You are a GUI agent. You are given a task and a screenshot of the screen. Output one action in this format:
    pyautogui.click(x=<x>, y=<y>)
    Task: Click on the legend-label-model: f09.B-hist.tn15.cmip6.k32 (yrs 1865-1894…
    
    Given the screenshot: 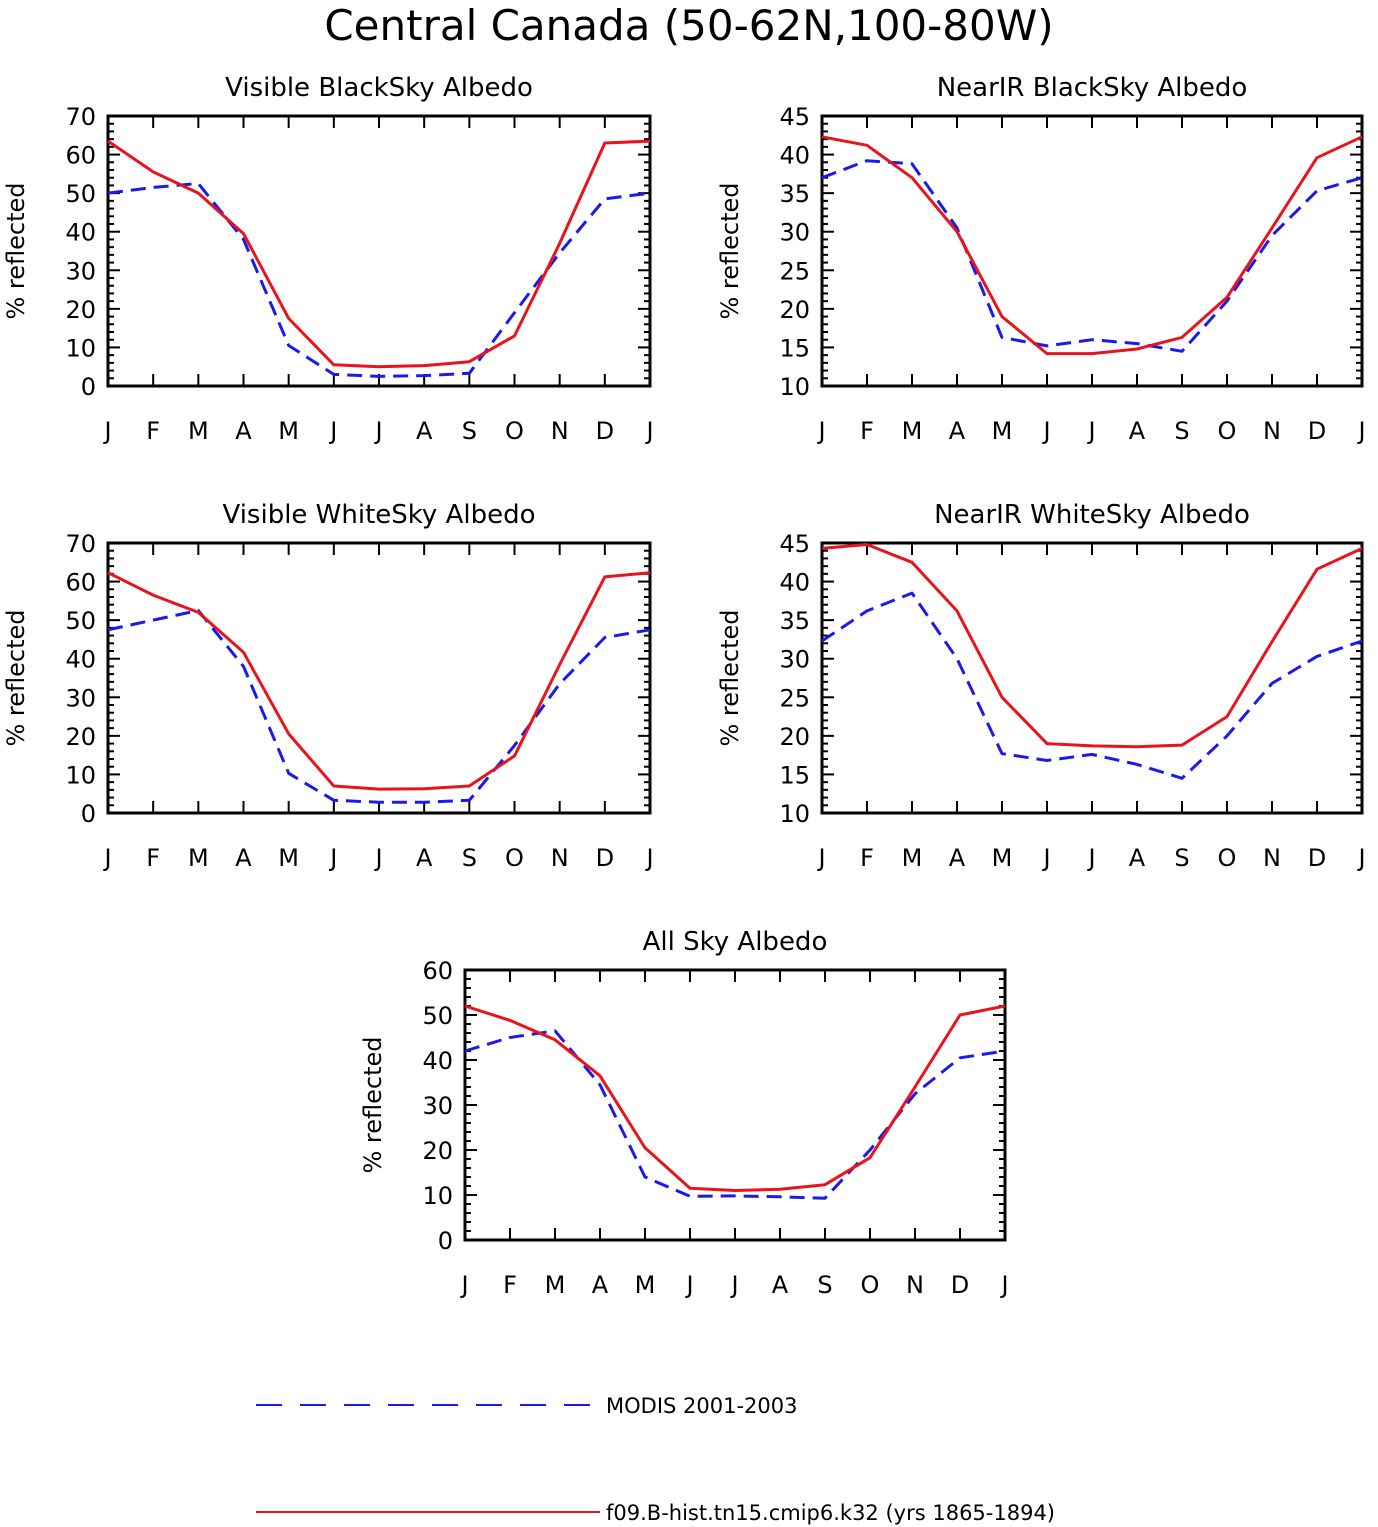 What is the action you would take?
    pyautogui.click(x=830, y=1513)
    